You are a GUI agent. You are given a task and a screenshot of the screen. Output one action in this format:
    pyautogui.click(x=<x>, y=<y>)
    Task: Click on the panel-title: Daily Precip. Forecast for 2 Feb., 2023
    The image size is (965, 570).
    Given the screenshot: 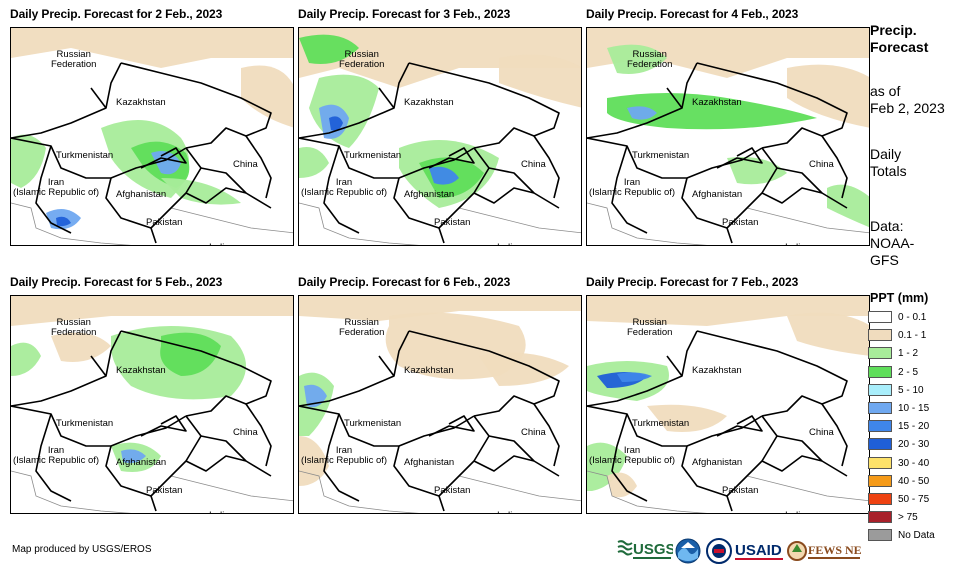 What is the action you would take?
    pyautogui.click(x=116, y=14)
    